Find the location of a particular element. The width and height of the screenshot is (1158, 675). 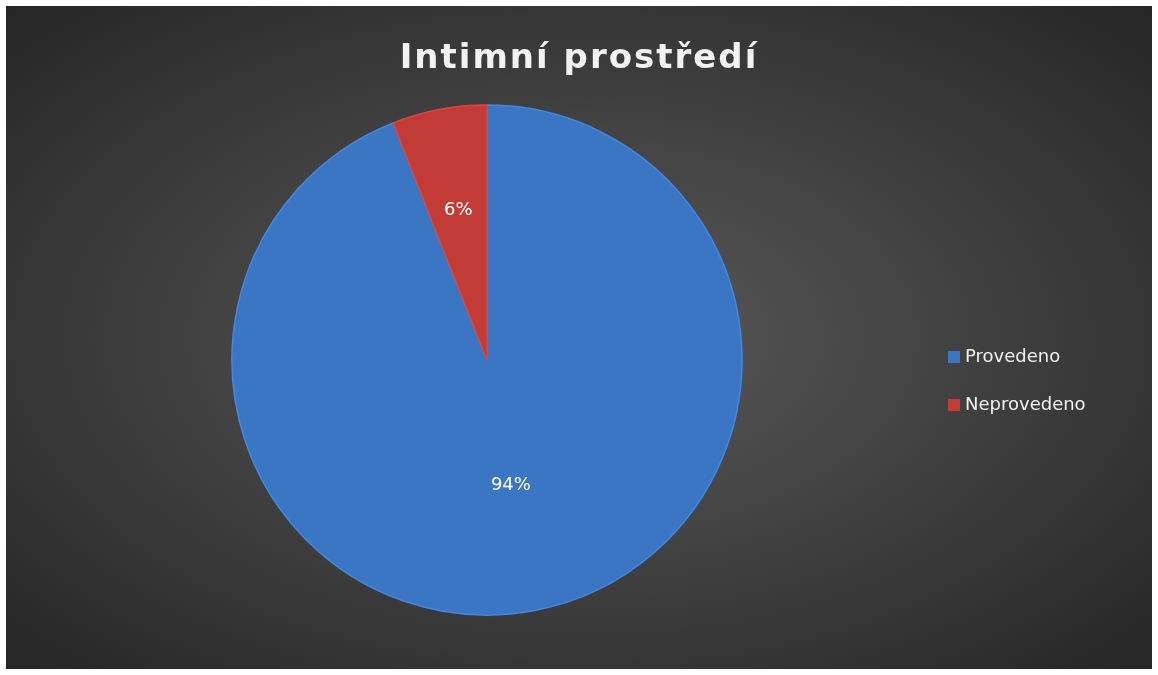

data-label: 6% is located at coordinates (458, 208).